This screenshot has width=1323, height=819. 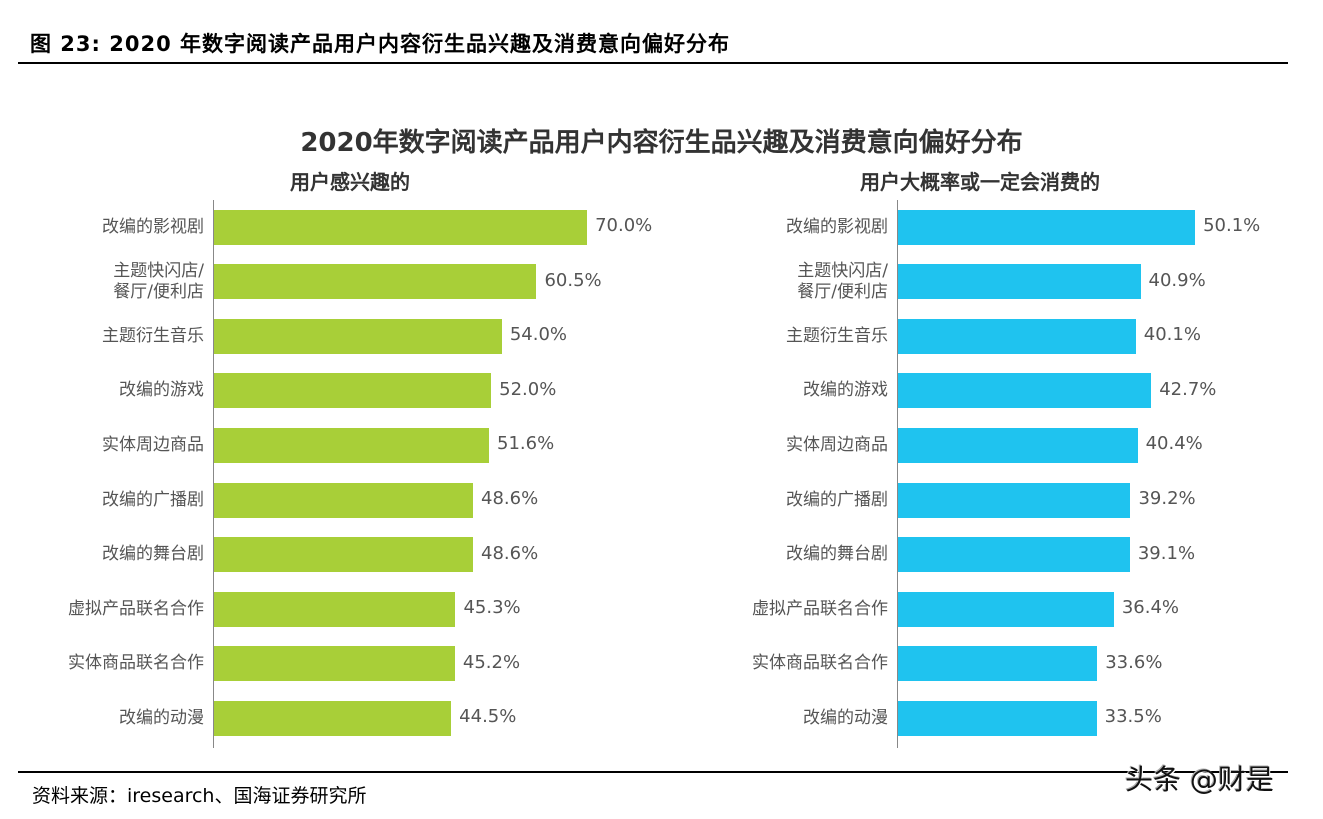 I want to click on data-label: 33.5%, so click(x=1133, y=717).